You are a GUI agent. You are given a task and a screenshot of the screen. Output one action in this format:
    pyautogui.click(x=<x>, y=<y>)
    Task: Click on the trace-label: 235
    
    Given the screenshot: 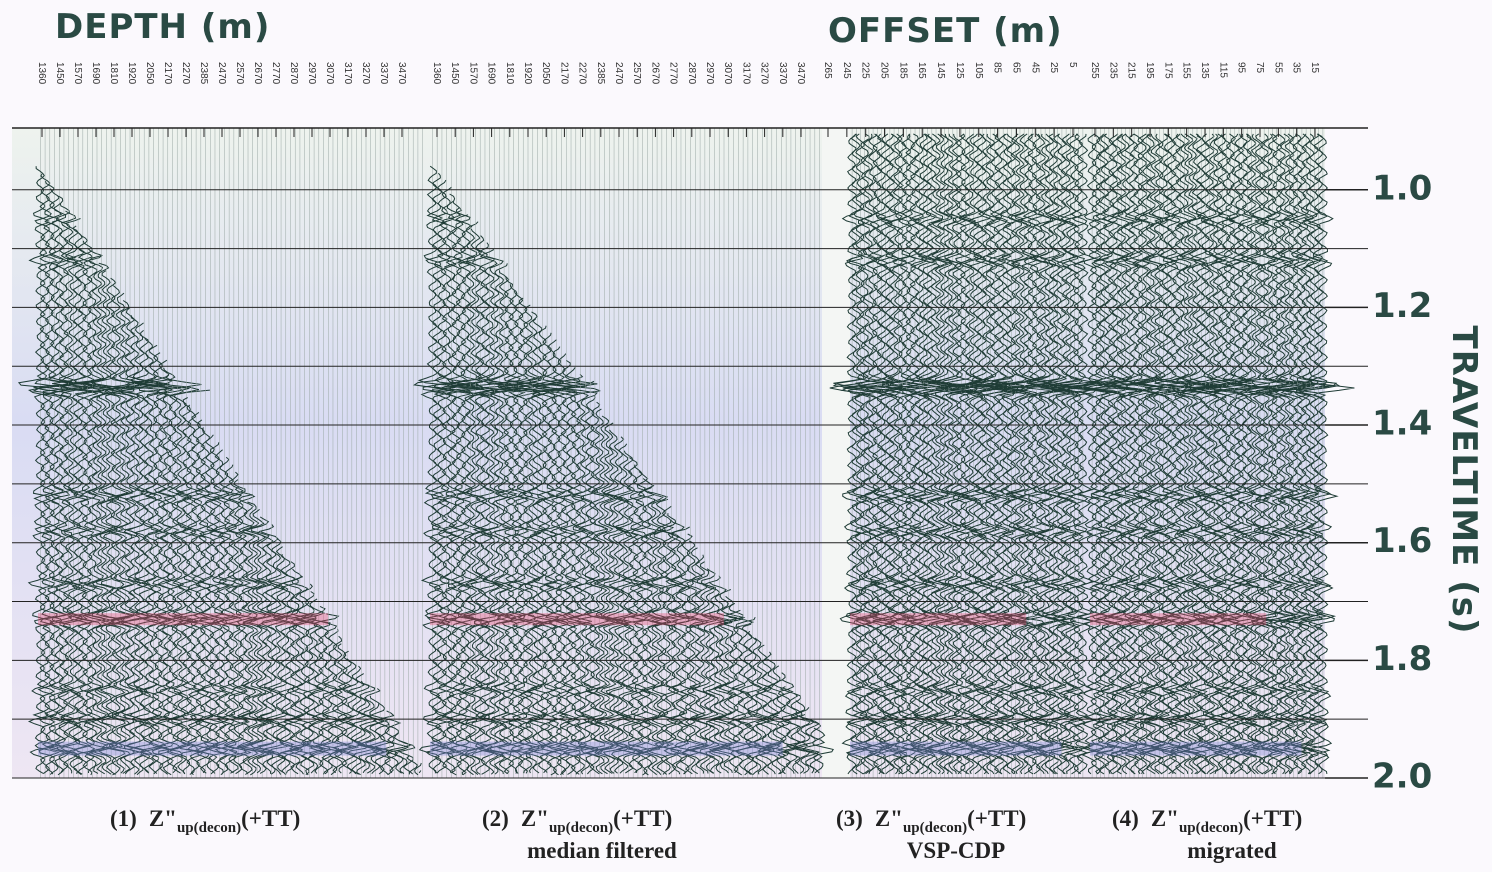 What is the action you would take?
    pyautogui.click(x=1112, y=70)
    